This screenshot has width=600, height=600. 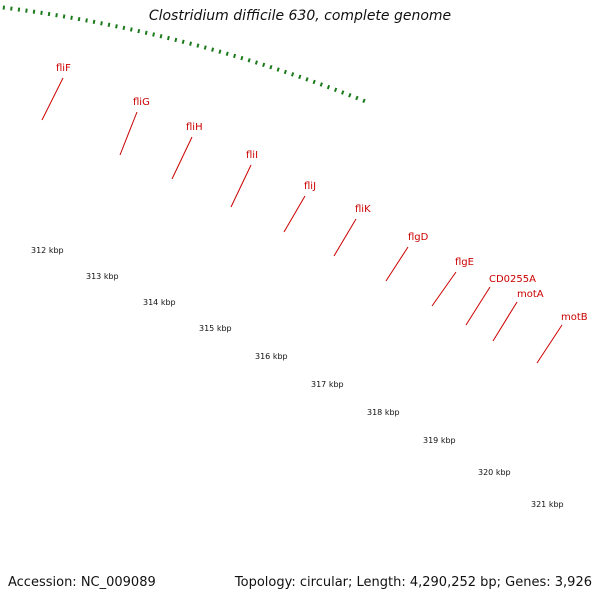 What do you see at coordinates (327, 384) in the screenshot?
I see `scale-label: 317 kbp` at bounding box center [327, 384].